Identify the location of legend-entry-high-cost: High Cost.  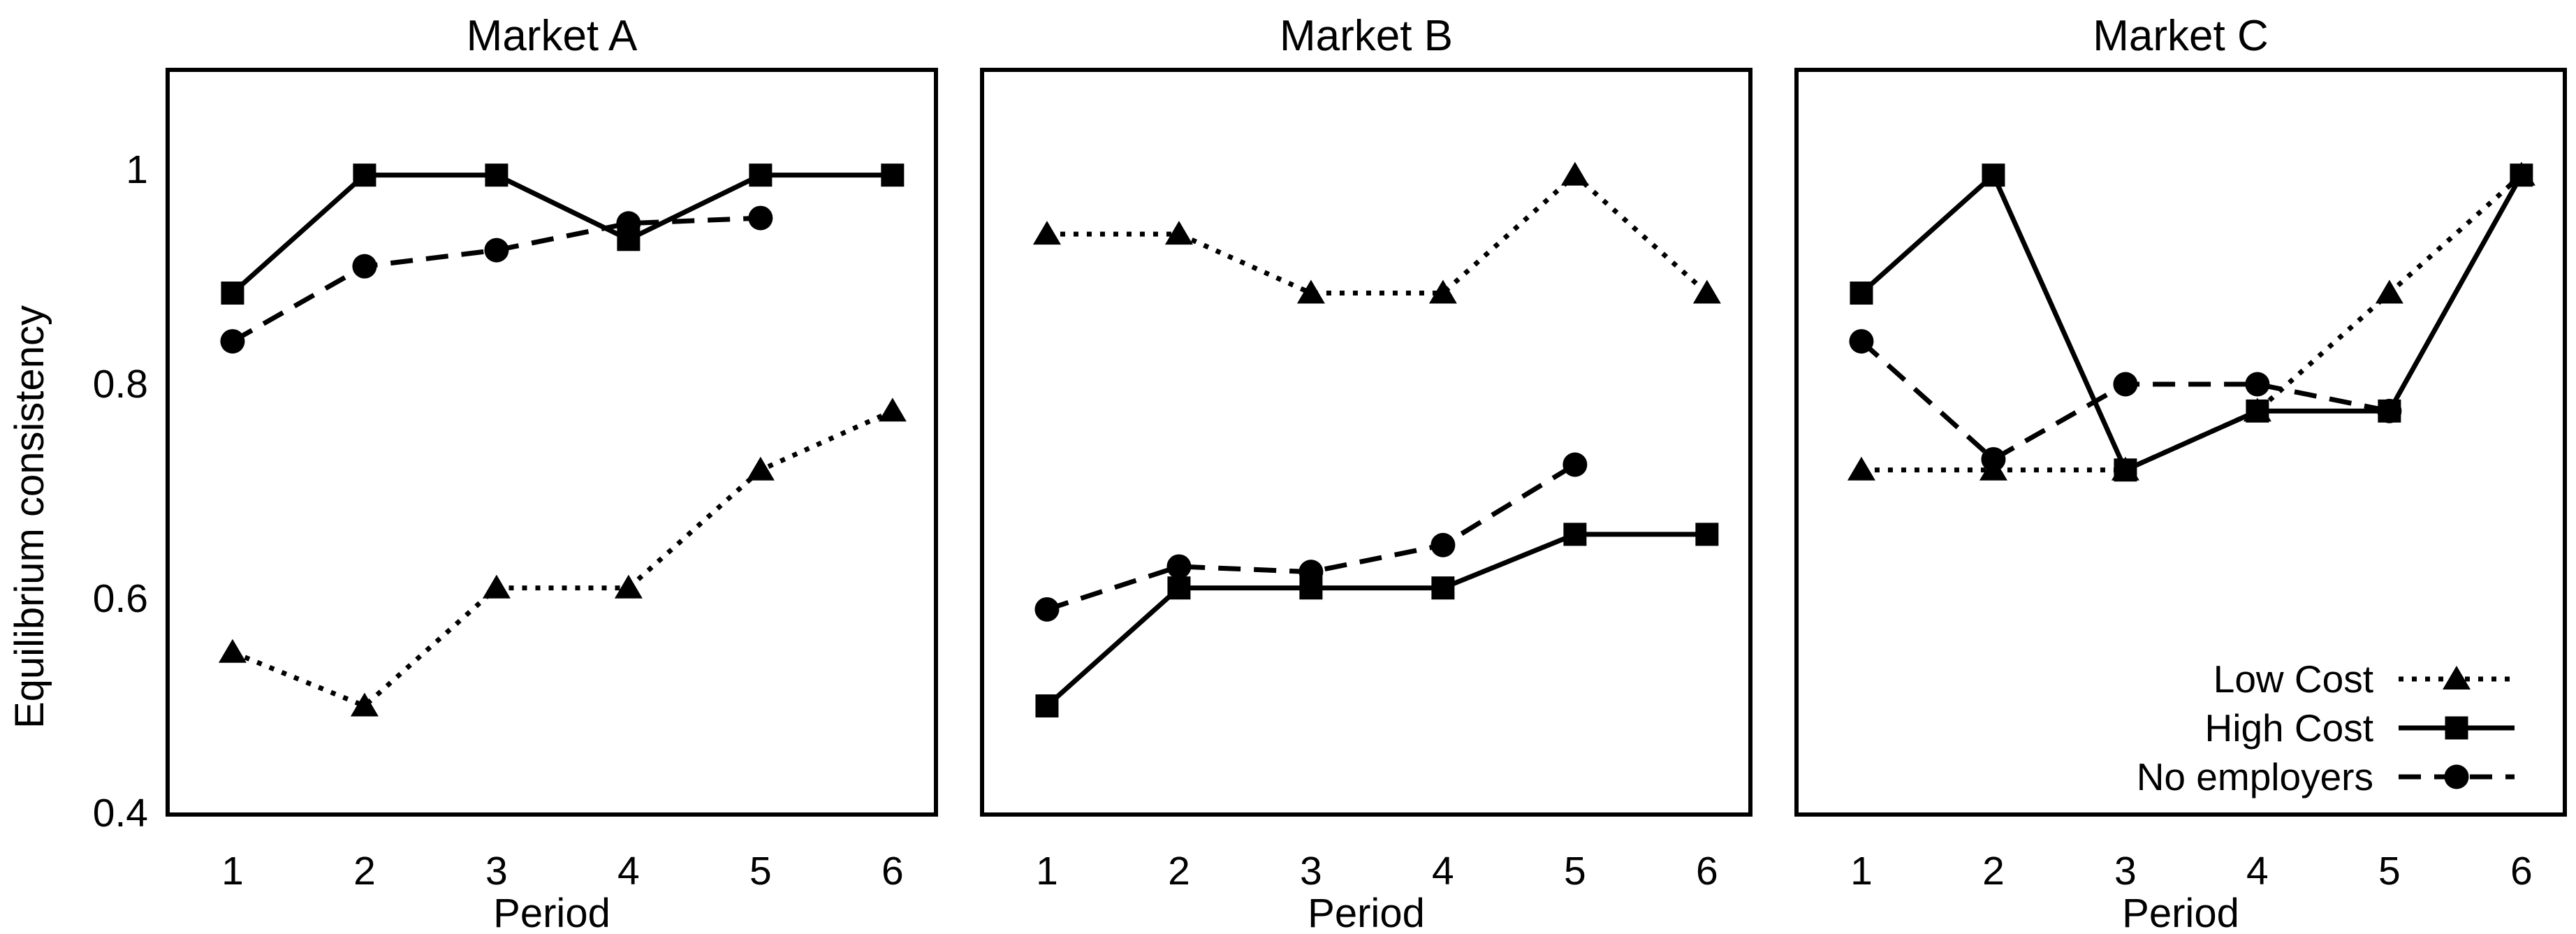
(2360, 728).